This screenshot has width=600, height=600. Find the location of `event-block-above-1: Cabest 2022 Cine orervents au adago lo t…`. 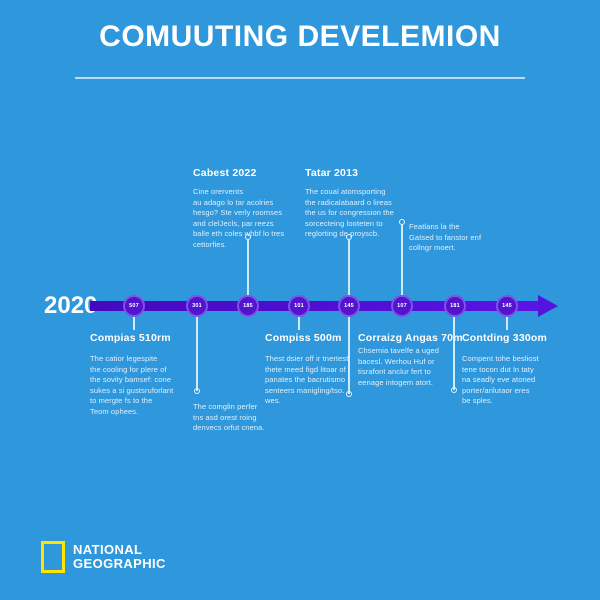

event-block-above-1: Cabest 2022 Cine orervents au adago lo t… is located at coordinates (247, 208).